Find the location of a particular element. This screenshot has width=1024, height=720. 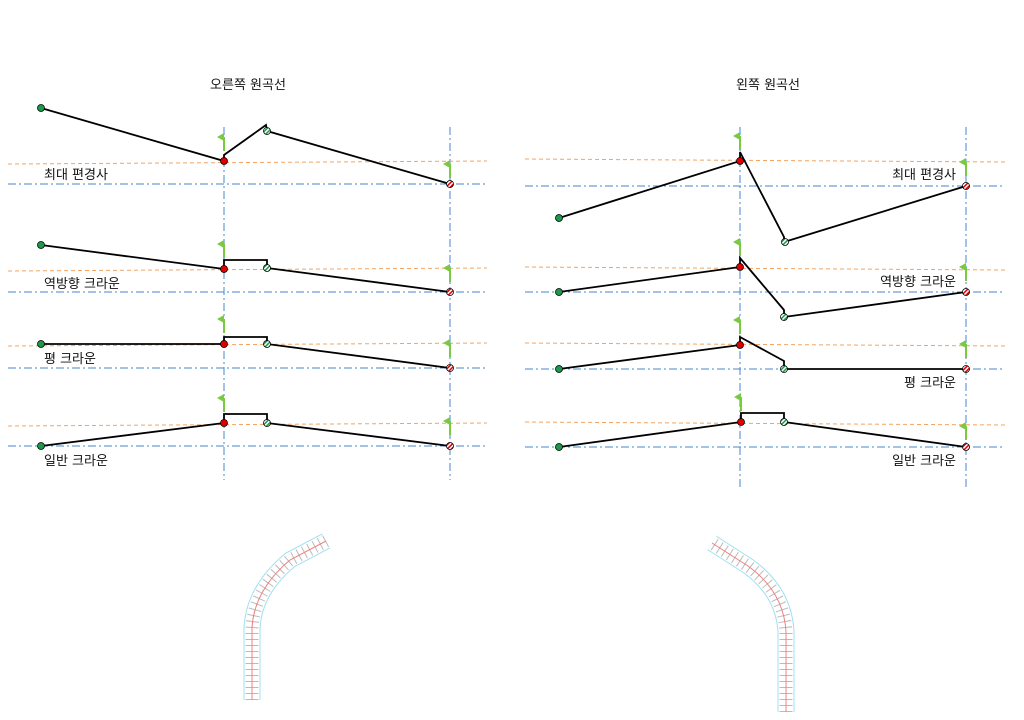

plan-right-curve-centerline is located at coordinates (289, 620).